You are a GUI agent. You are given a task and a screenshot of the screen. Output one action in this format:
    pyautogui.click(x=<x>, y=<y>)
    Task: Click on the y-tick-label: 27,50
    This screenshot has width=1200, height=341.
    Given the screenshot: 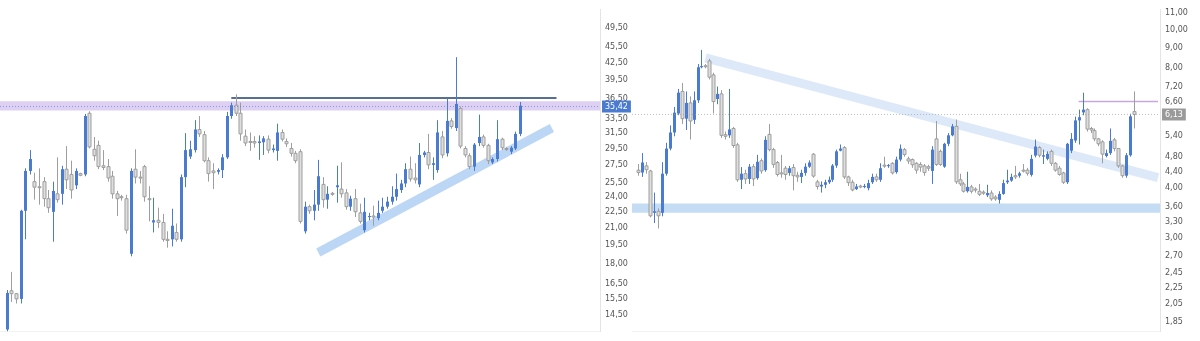 What is the action you would take?
    pyautogui.click(x=616, y=164)
    